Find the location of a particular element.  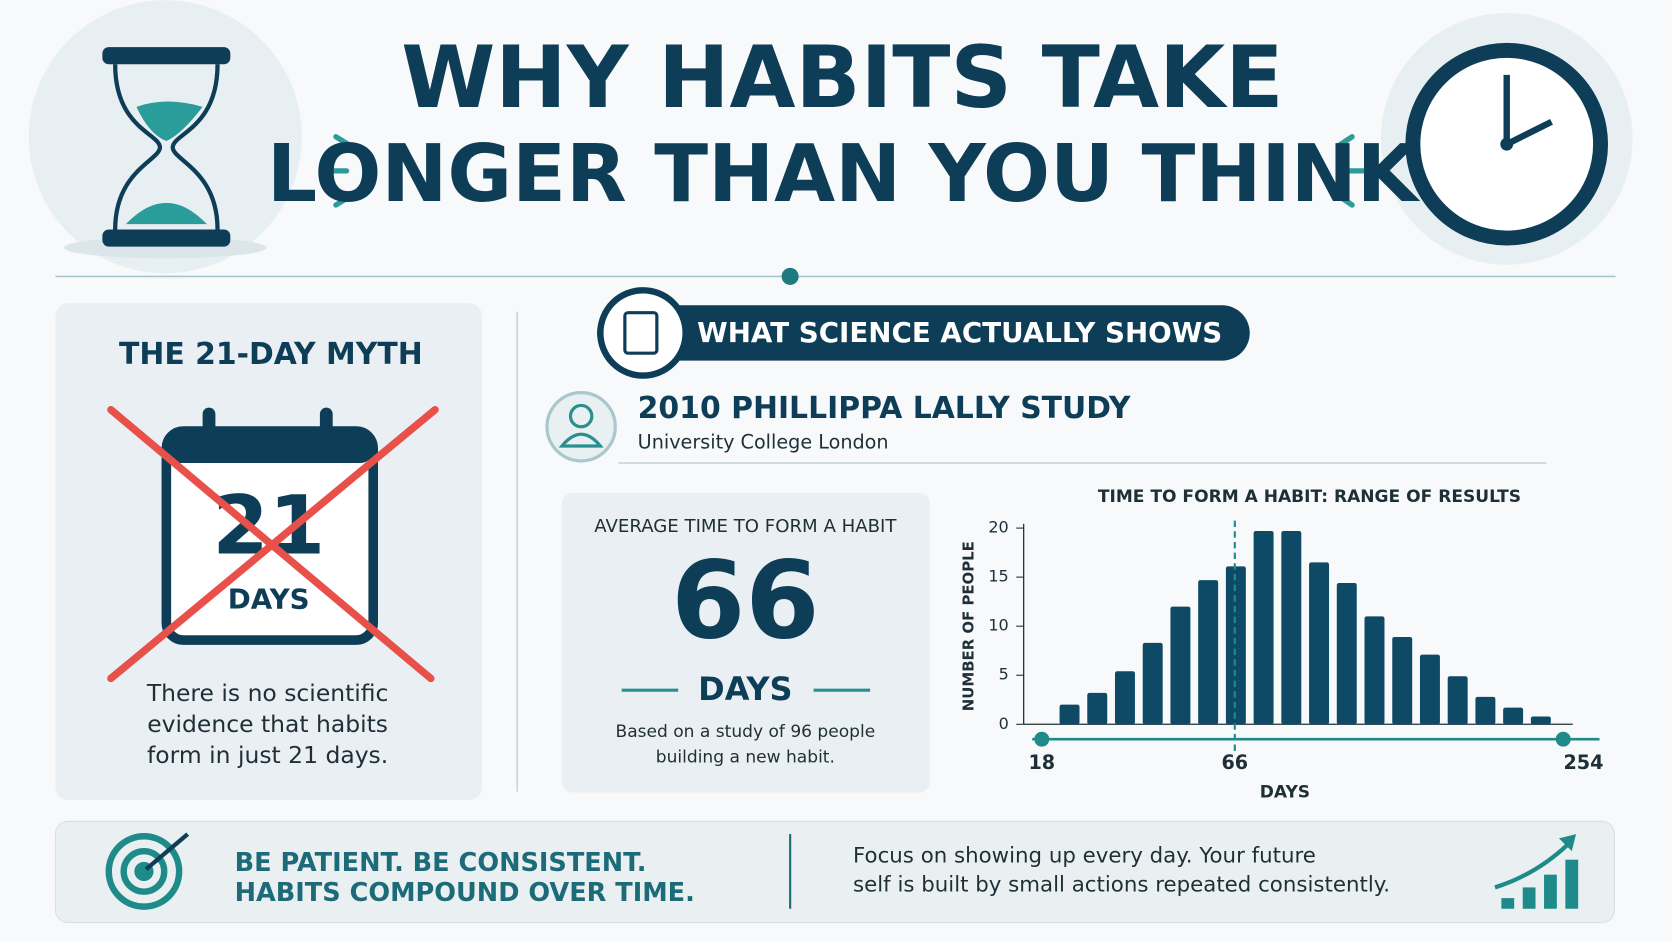

myth-title: THE 21-DAY MYTH is located at coordinates (271, 354).